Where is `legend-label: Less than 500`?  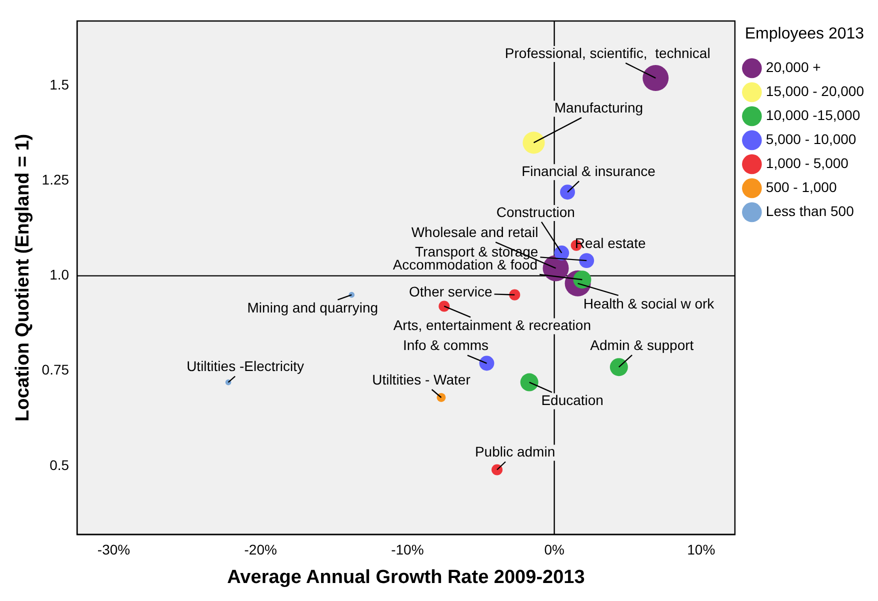 legend-label: Less than 500 is located at coordinates (810, 211).